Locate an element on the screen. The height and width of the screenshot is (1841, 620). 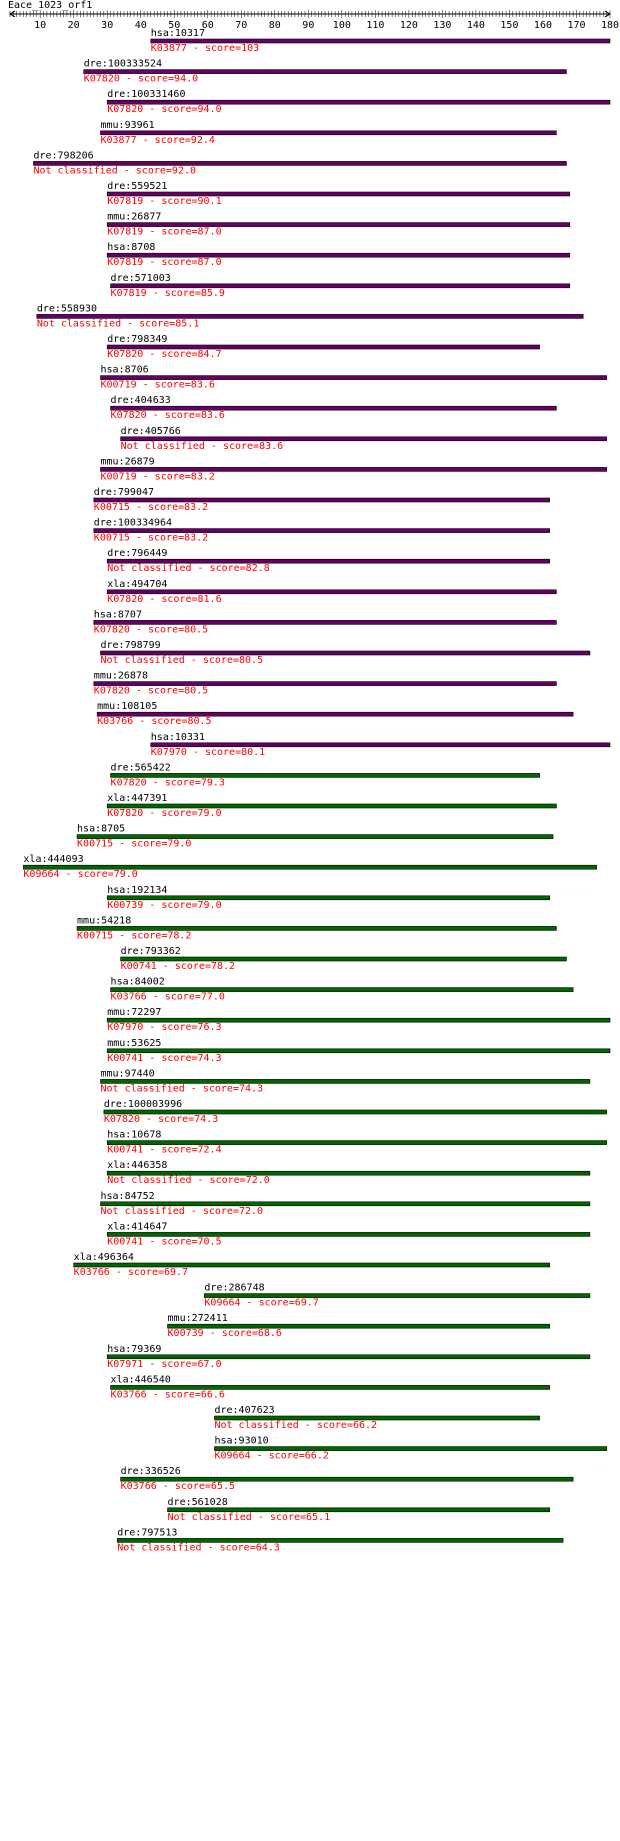
hit-id-label: dre:798799 is located at coordinates (131, 645).